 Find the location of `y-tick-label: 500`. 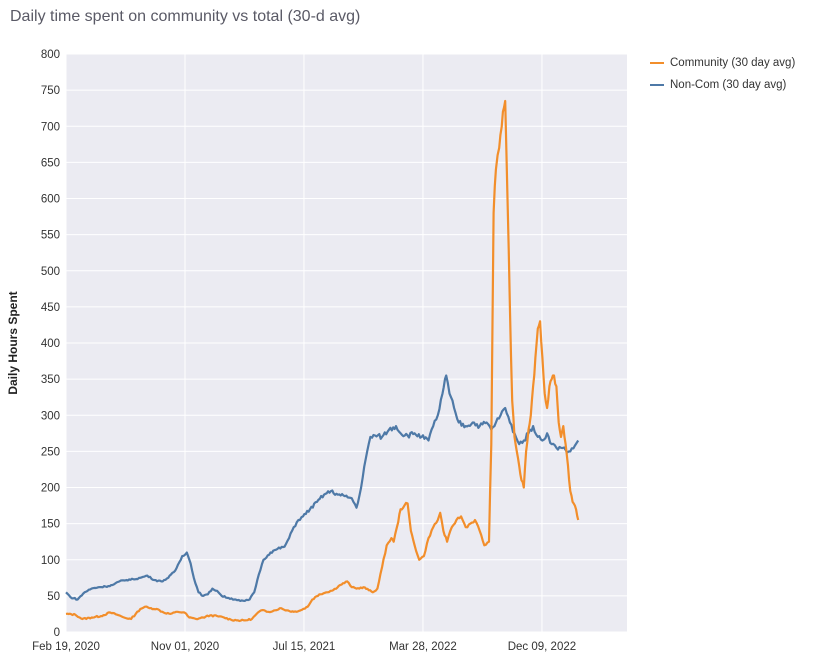

y-tick-label: 500 is located at coordinates (50, 272).